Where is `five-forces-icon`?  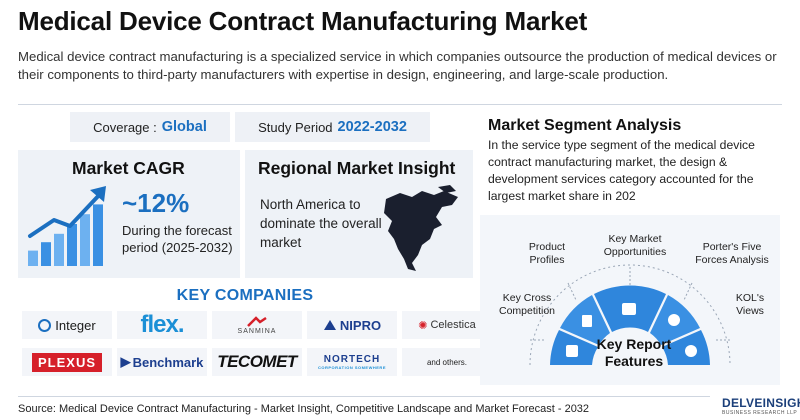
five-forces-icon is located at coordinates (674, 320).